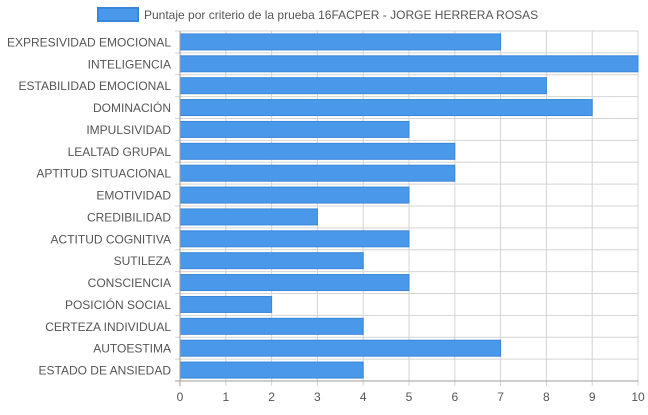  What do you see at coordinates (129, 217) in the screenshot?
I see `category-label: CREDIBILIDAD` at bounding box center [129, 217].